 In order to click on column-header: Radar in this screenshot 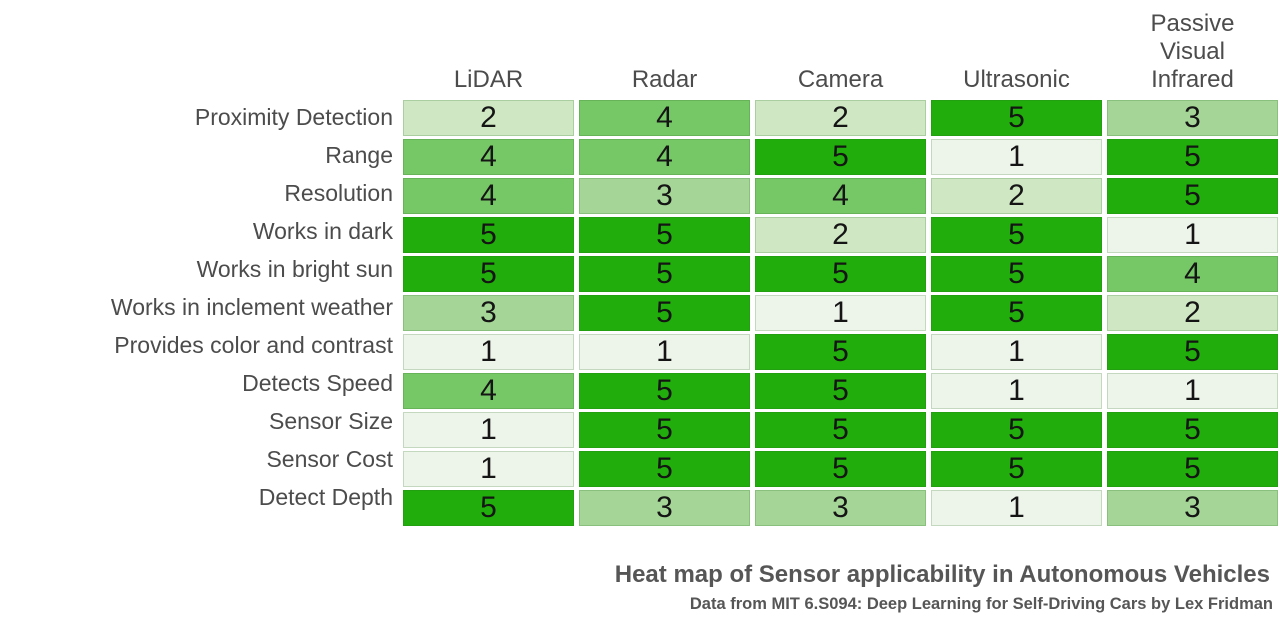, I will do `click(664, 79)`.